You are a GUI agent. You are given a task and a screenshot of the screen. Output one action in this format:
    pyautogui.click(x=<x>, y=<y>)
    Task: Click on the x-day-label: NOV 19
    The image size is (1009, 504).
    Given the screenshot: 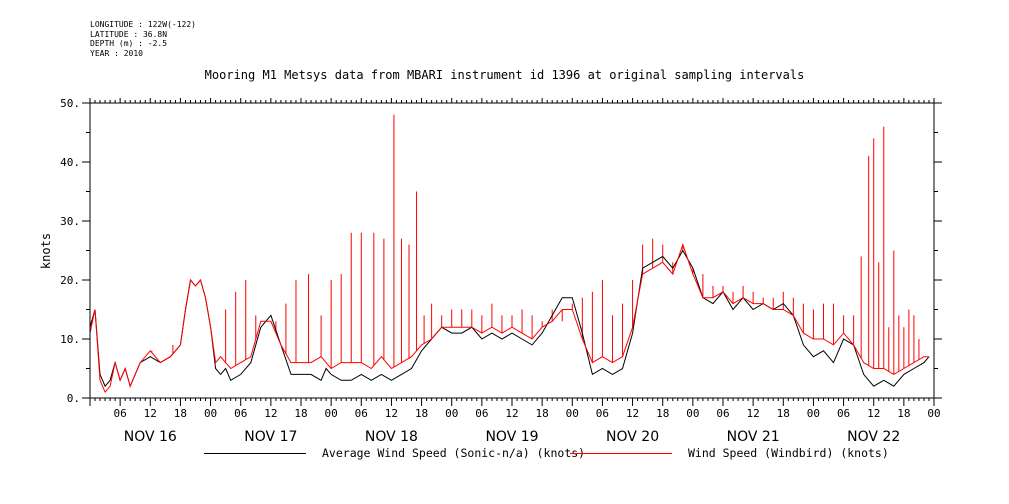 What is the action you would take?
    pyautogui.click(x=511, y=437)
    